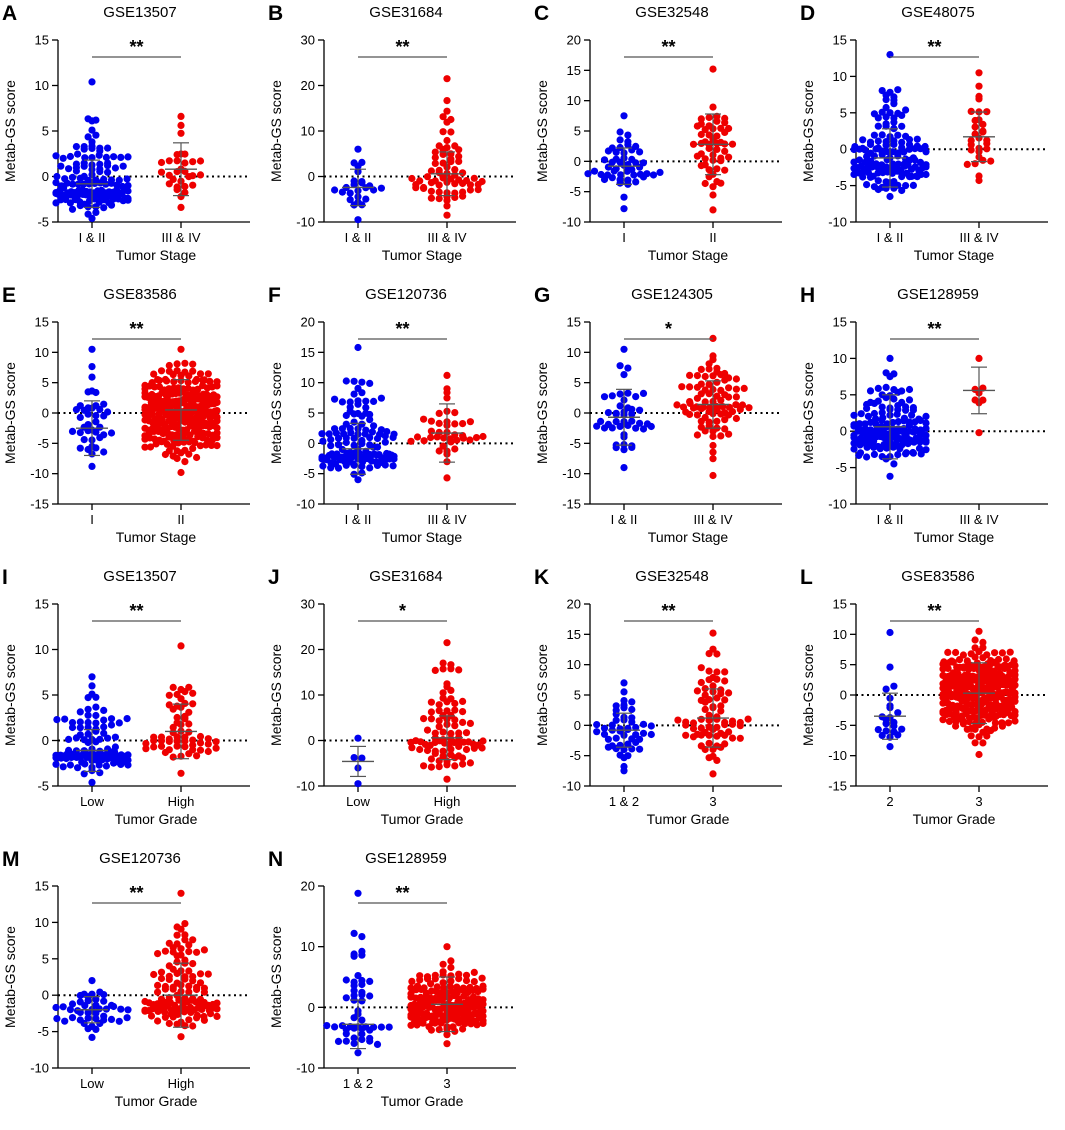 The height and width of the screenshot is (1130, 1065). What do you see at coordinates (954, 255) in the screenshot?
I see `x-axis-label: Tumor Stage` at bounding box center [954, 255].